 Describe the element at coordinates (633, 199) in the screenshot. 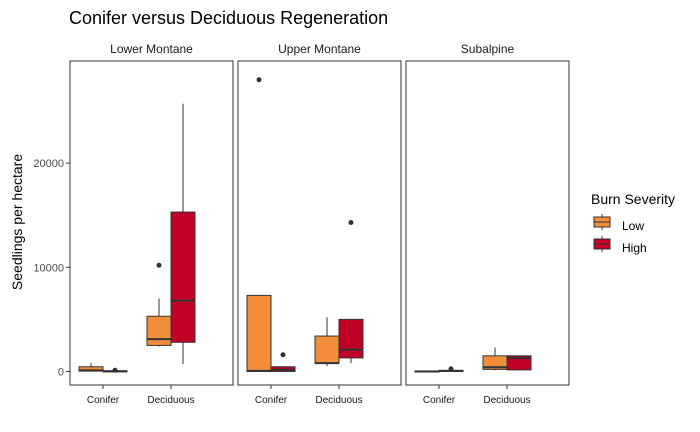

I see `legend-title: Burn Severity` at that location.